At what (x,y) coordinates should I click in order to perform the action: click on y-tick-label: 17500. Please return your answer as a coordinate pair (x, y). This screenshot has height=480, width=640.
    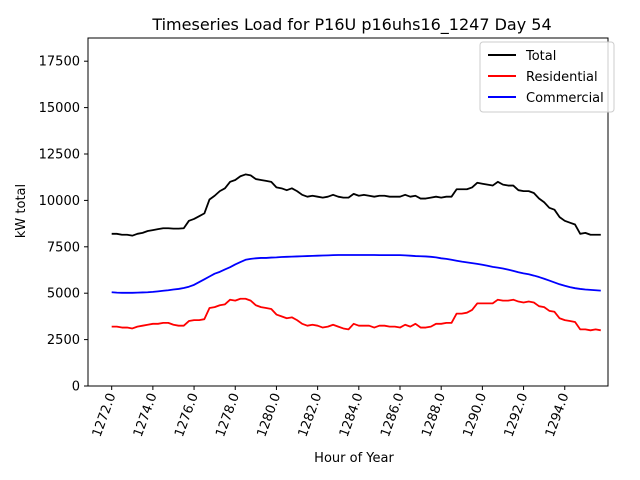
    Looking at the image, I should click on (59, 62).